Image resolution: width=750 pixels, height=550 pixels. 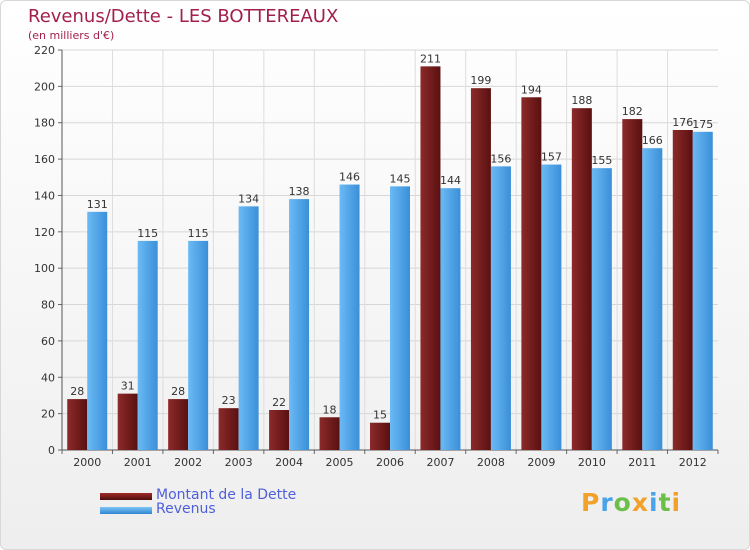 I want to click on value-label-debt: 23, so click(x=229, y=400).